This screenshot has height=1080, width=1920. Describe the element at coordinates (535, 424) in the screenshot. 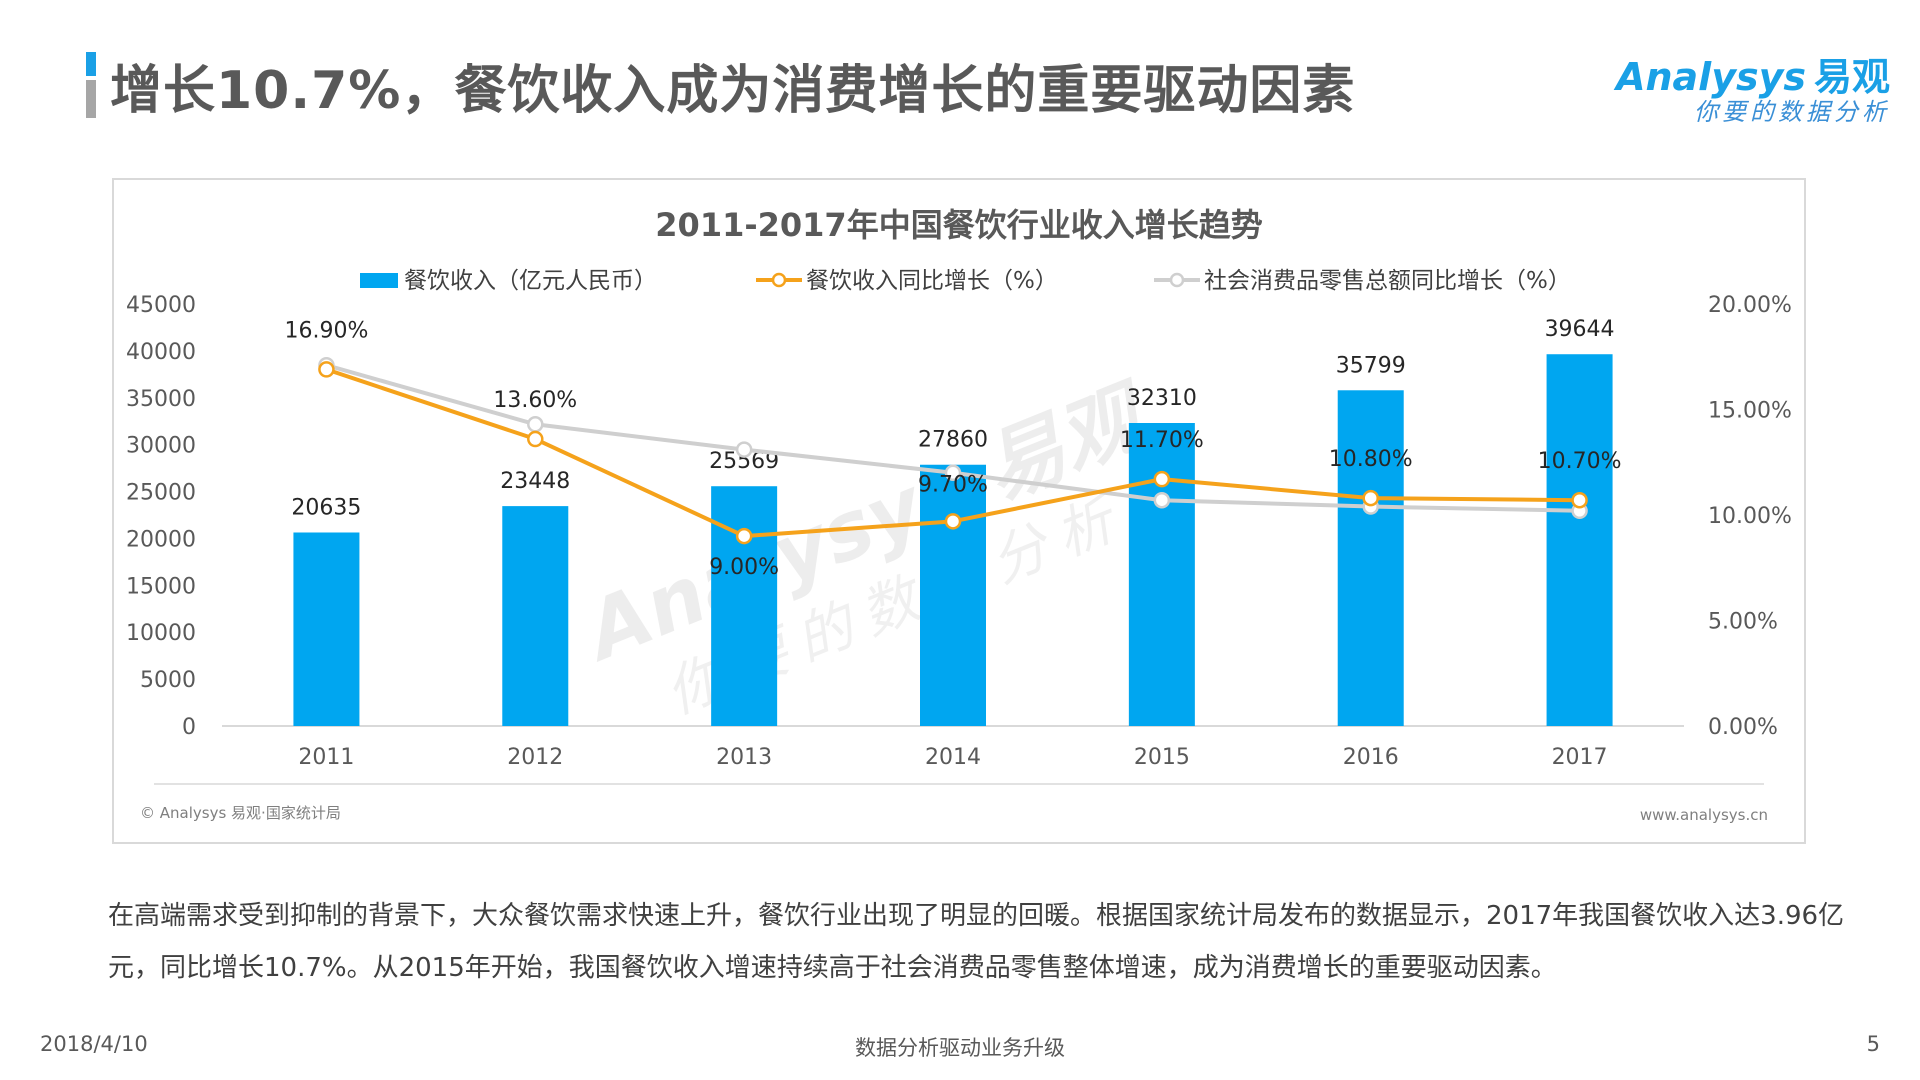

I see `point-retail-2012` at that location.